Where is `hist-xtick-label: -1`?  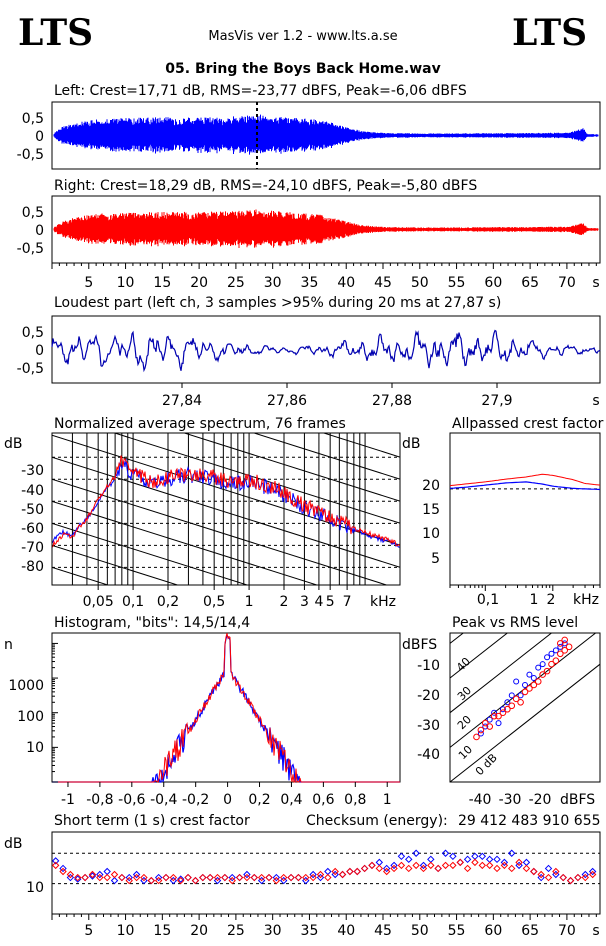 hist-xtick-label: -1 is located at coordinates (68, 800).